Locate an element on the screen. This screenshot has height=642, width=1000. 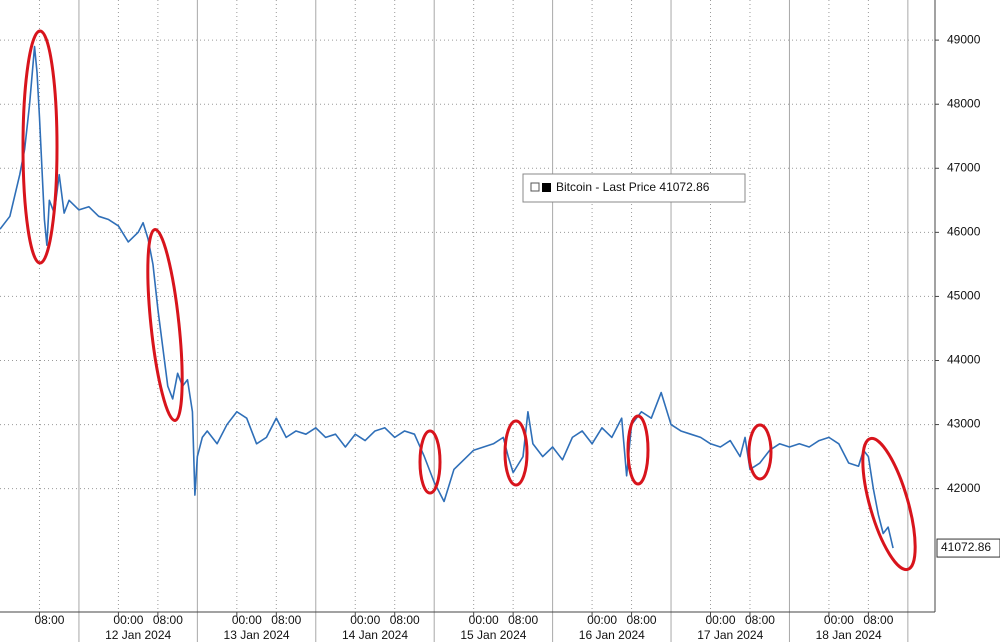
x-date-label: 18 Jan 2024 is located at coordinates (849, 635).